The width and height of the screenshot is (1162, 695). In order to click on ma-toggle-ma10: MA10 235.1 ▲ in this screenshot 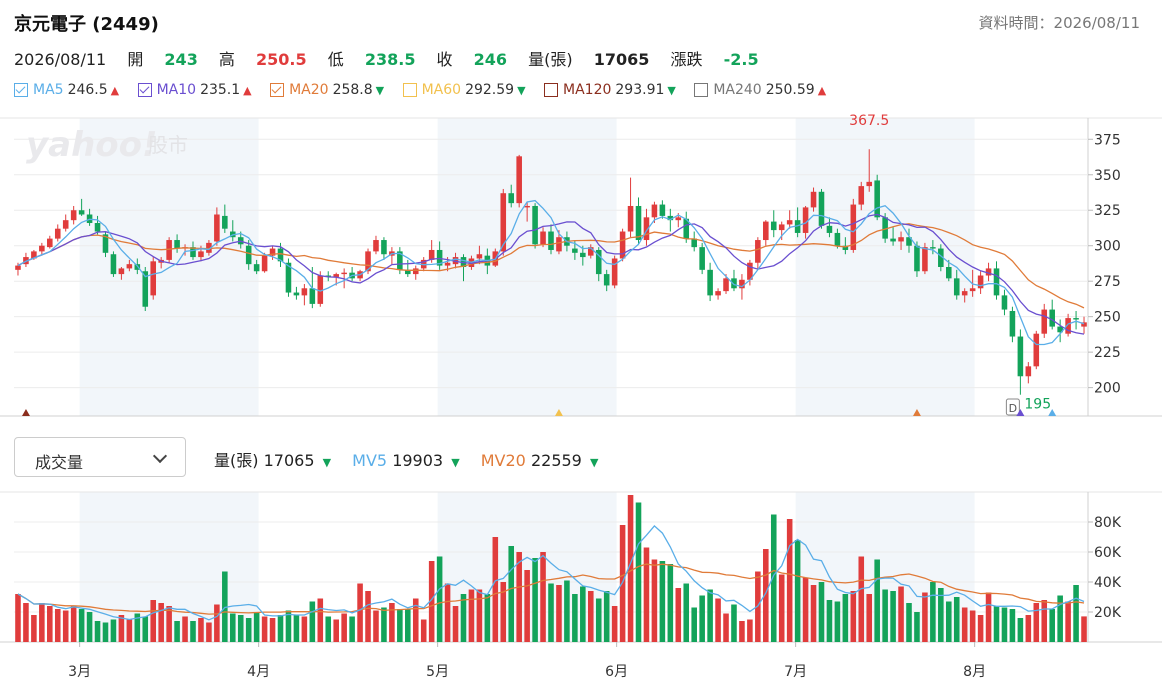, I will do `click(194, 90)`.